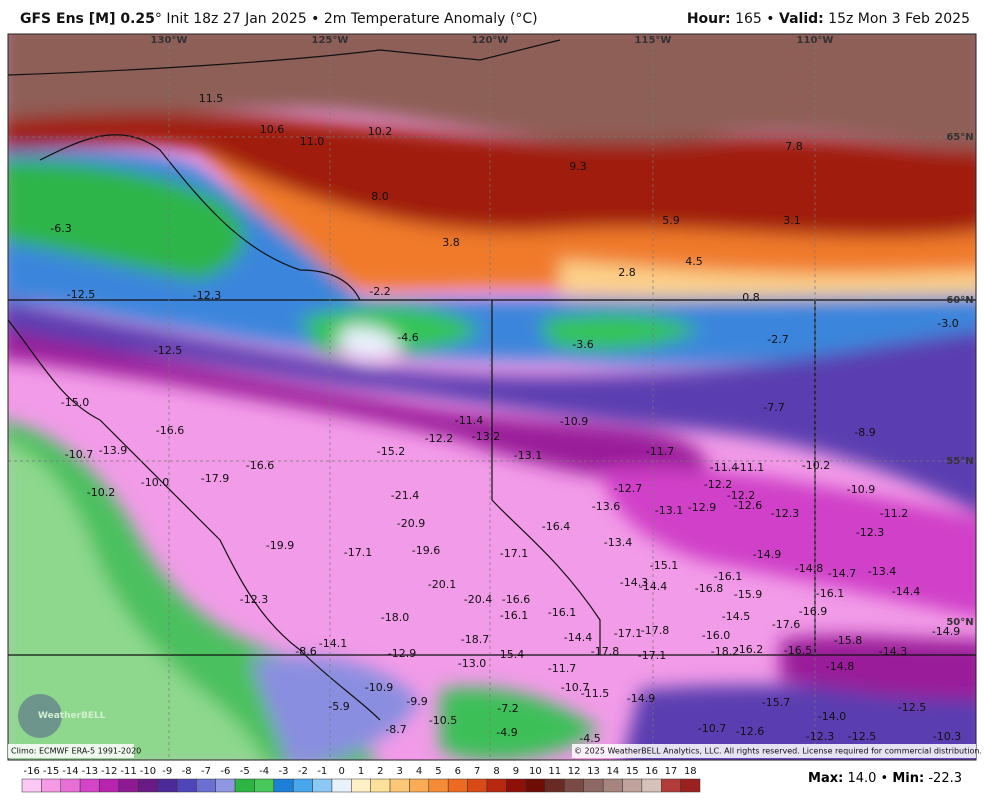  What do you see at coordinates (312, 141) in the screenshot?
I see `anomaly-value: 11.0` at bounding box center [312, 141].